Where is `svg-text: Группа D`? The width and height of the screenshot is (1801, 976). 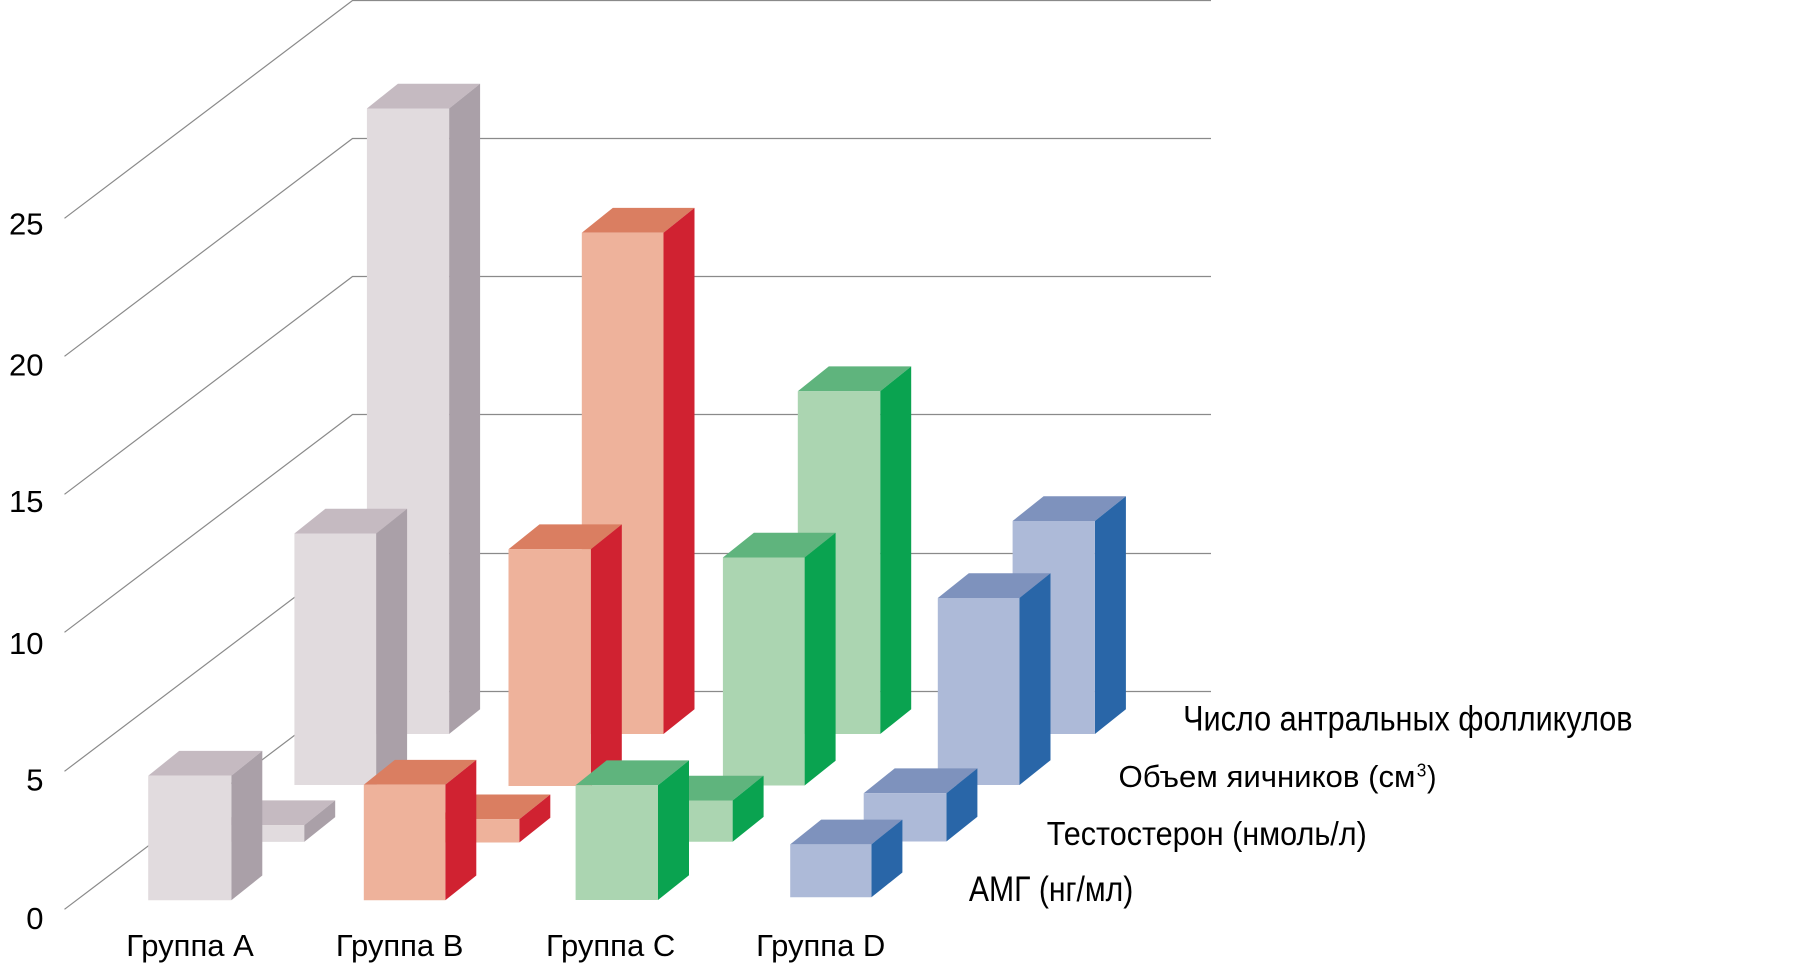 svg-text: Группа D is located at coordinates (820, 945).